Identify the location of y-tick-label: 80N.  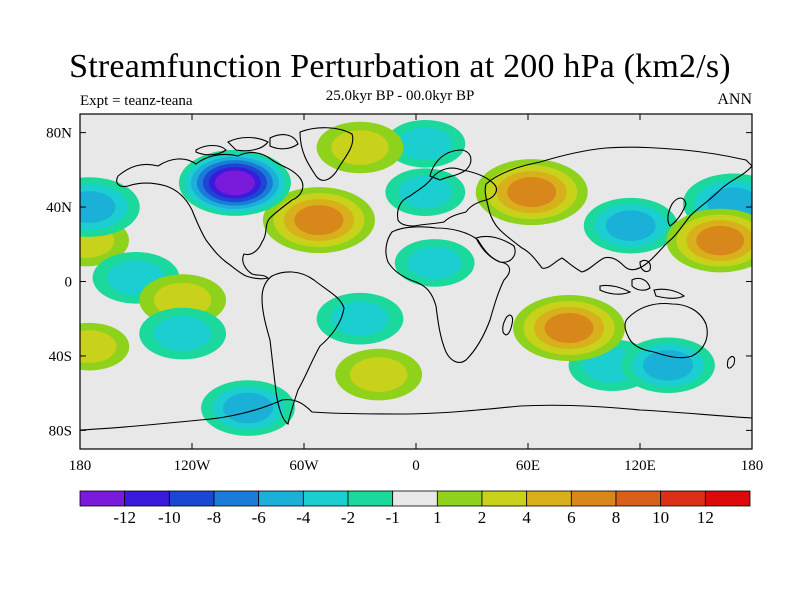
(59, 134).